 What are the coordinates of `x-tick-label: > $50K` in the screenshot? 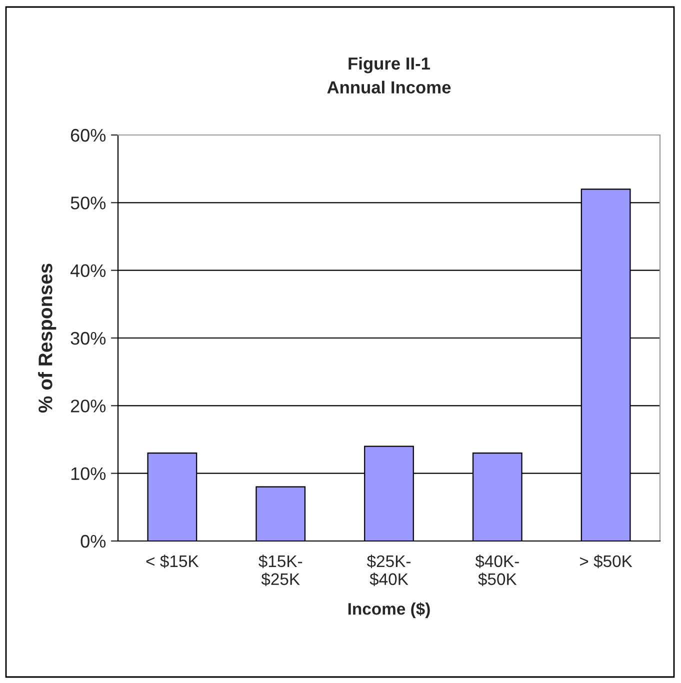 It's located at (606, 561).